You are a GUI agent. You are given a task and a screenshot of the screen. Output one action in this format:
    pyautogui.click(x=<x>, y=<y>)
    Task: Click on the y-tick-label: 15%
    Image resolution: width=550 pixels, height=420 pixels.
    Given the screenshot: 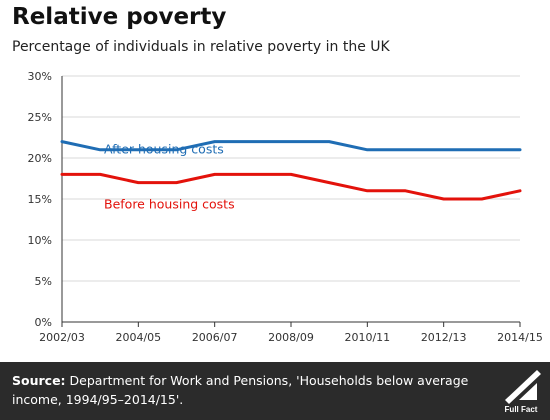 What is the action you would take?
    pyautogui.click(x=40, y=199)
    